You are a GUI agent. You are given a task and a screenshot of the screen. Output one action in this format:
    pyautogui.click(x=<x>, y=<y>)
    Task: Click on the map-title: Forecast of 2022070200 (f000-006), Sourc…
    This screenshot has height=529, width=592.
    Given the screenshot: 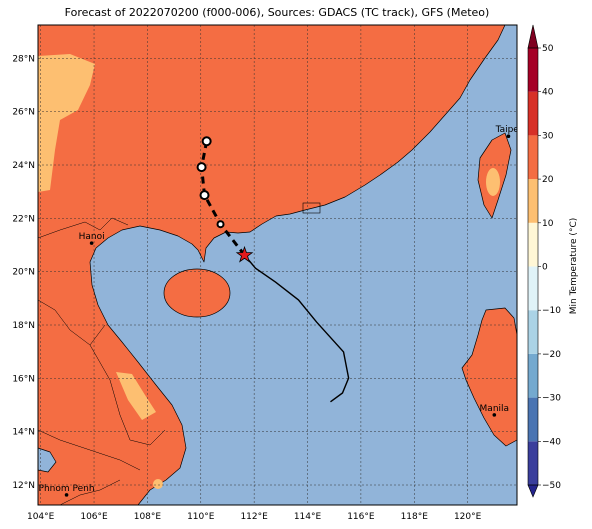 What is the action you would take?
    pyautogui.click(x=277, y=12)
    